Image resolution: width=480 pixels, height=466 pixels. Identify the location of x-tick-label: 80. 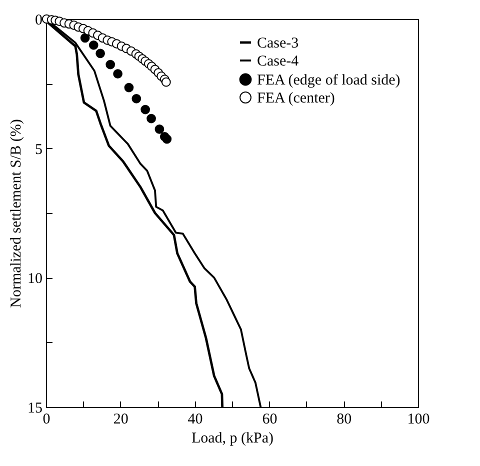
(344, 420).